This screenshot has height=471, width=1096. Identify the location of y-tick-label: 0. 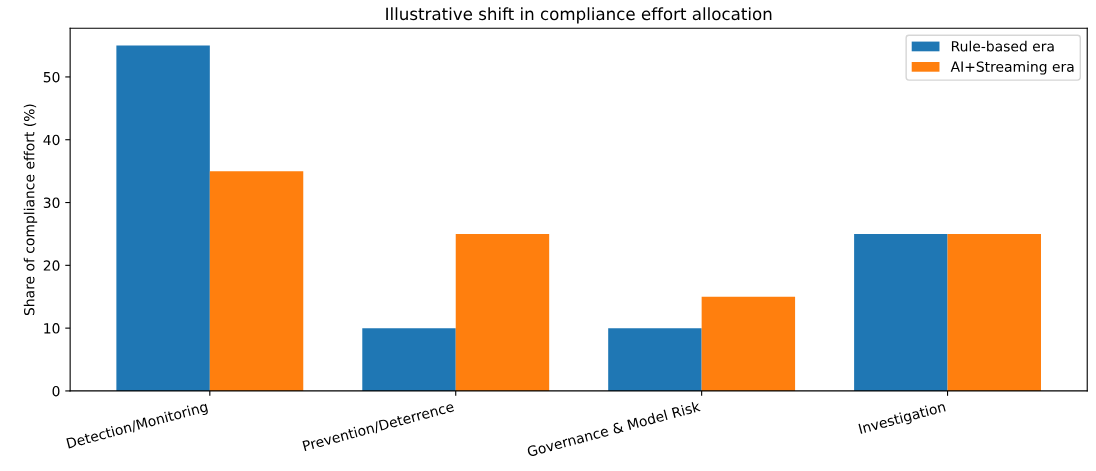
(56, 391).